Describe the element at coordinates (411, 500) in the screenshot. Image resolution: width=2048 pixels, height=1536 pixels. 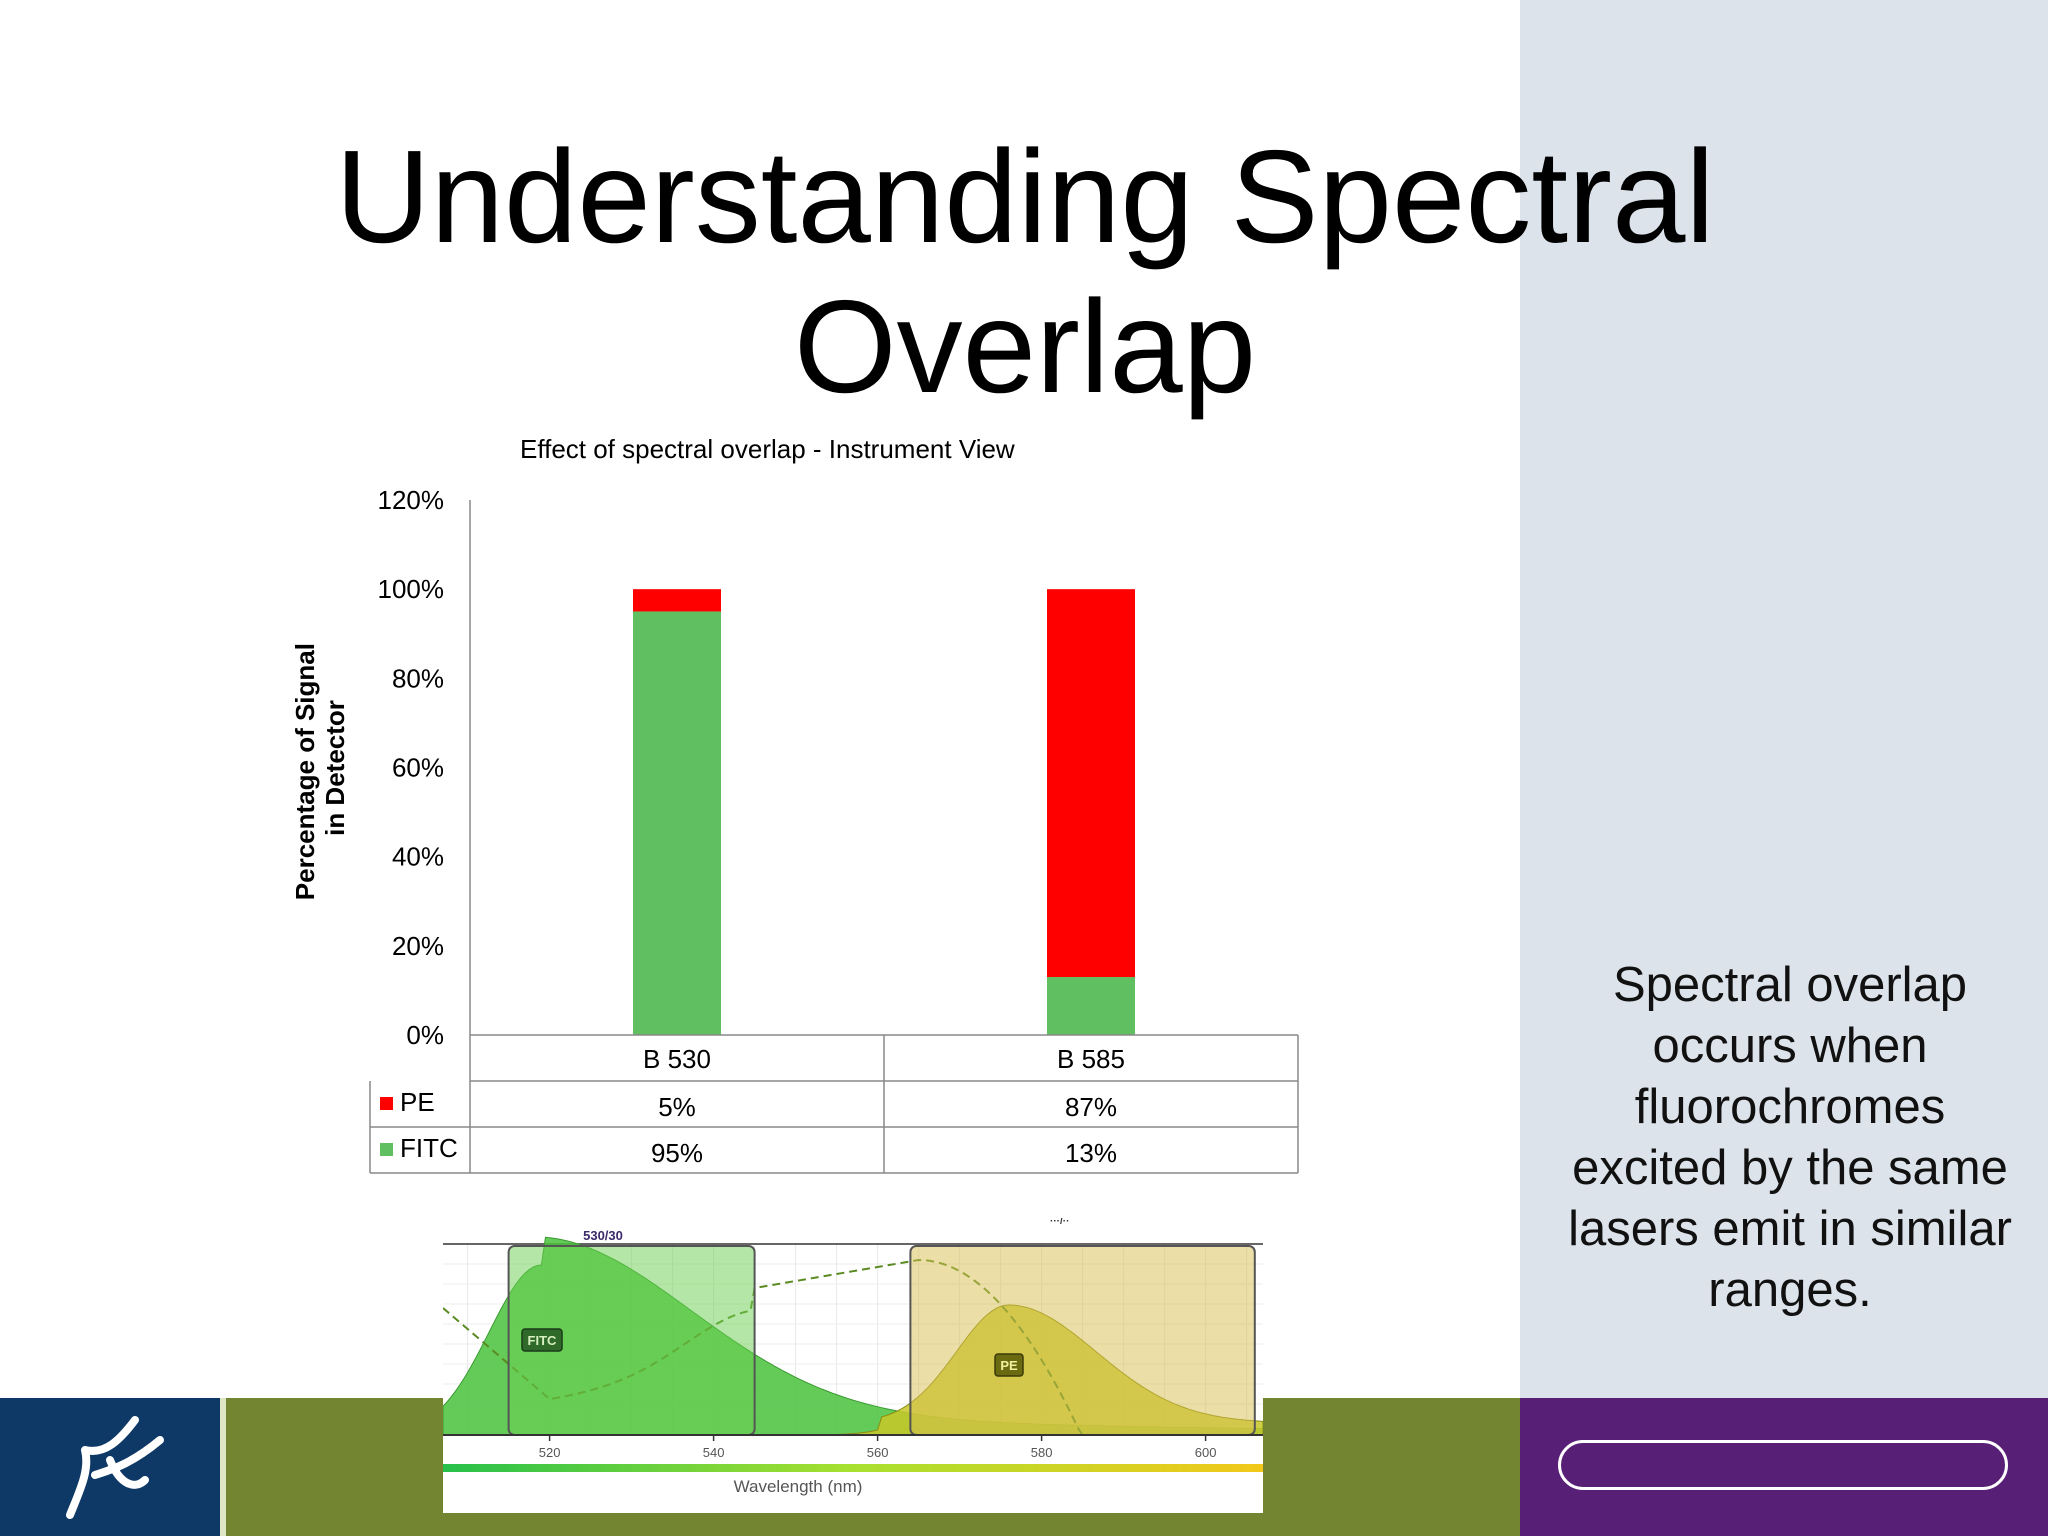
I see `y-tick-label: 120%` at that location.